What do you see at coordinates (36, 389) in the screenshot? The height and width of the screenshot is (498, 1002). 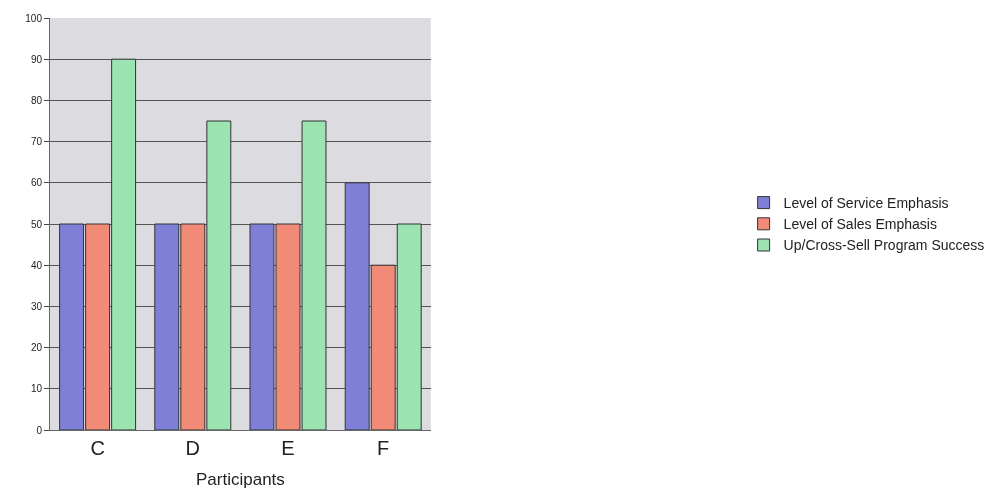 I see `y-tick-label: 10` at bounding box center [36, 389].